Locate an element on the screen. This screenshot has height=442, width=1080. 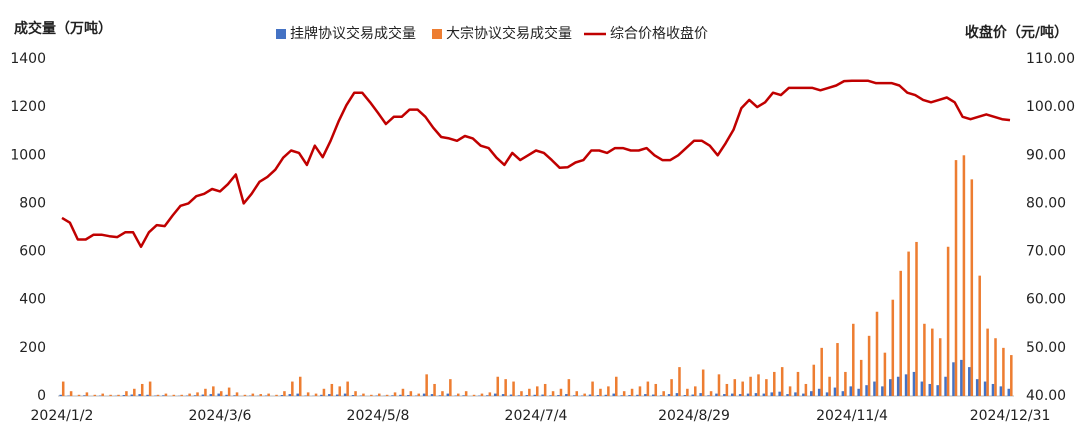
y2-tick-label: 50.00 is located at coordinates (1046, 348).